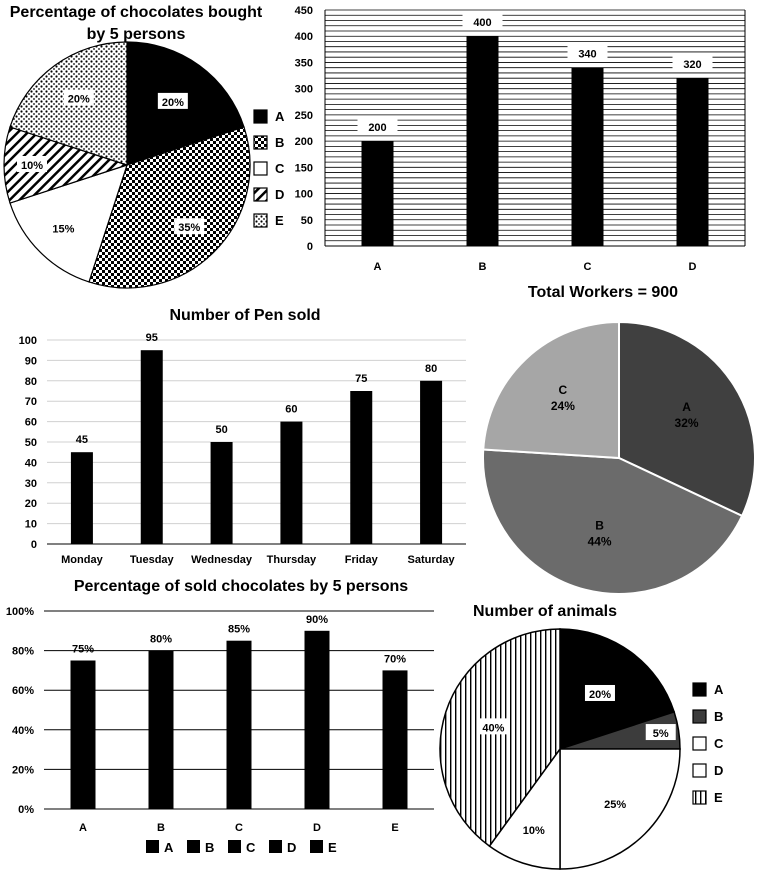 The width and height of the screenshot is (767, 874). What do you see at coordinates (395, 659) in the screenshot?
I see `chart5-value-label-e: 70%` at bounding box center [395, 659].